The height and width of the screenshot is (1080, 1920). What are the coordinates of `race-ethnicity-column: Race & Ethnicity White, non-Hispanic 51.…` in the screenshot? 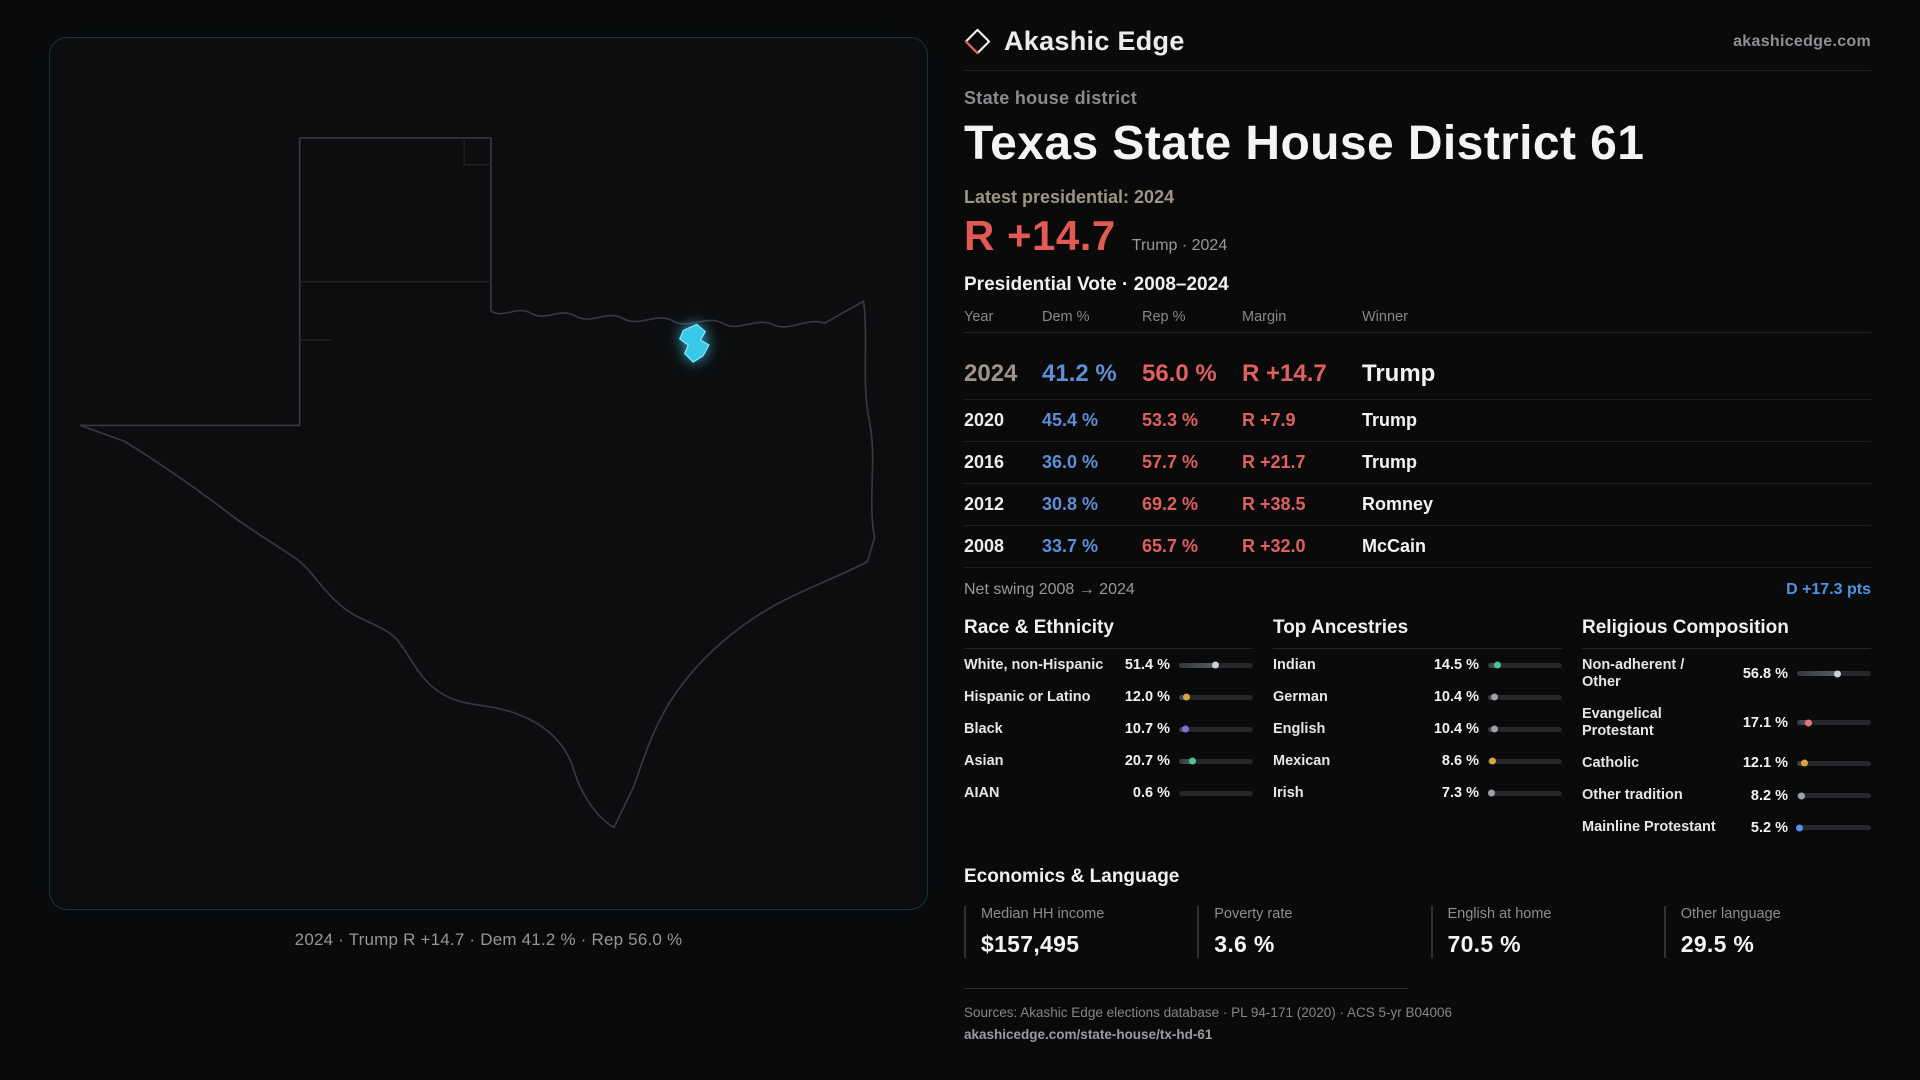 It's located at (1108, 730).